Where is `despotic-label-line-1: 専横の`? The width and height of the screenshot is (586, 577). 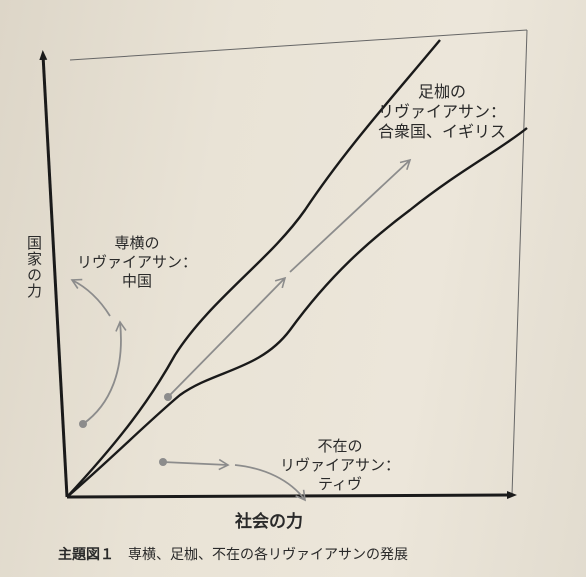
despotic-label-line-1: 専横の is located at coordinates (137, 243).